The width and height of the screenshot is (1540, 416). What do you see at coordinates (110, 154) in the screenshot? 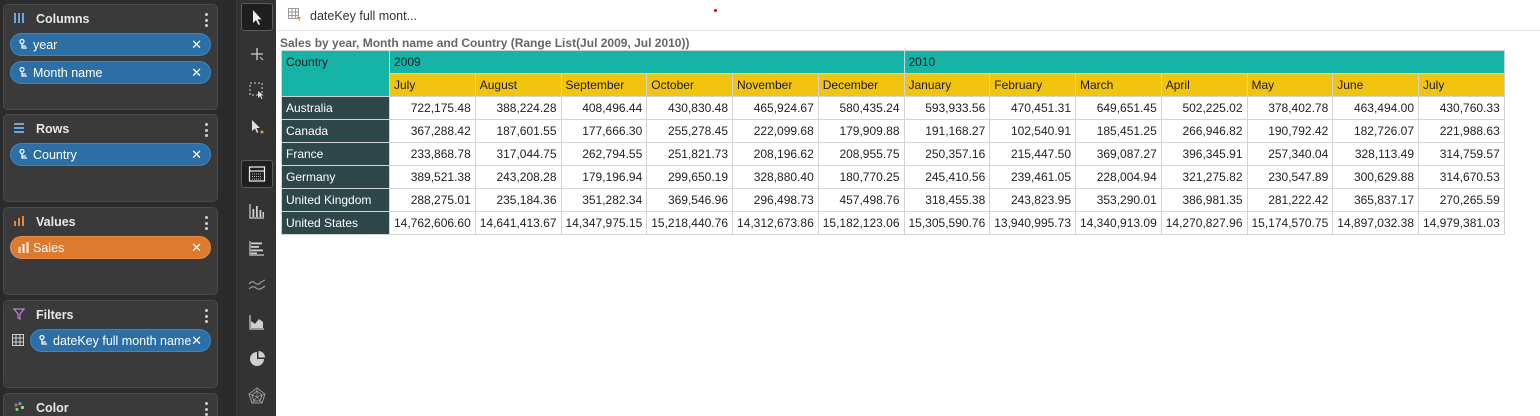
I see `field-pill-country: Country ✕` at bounding box center [110, 154].